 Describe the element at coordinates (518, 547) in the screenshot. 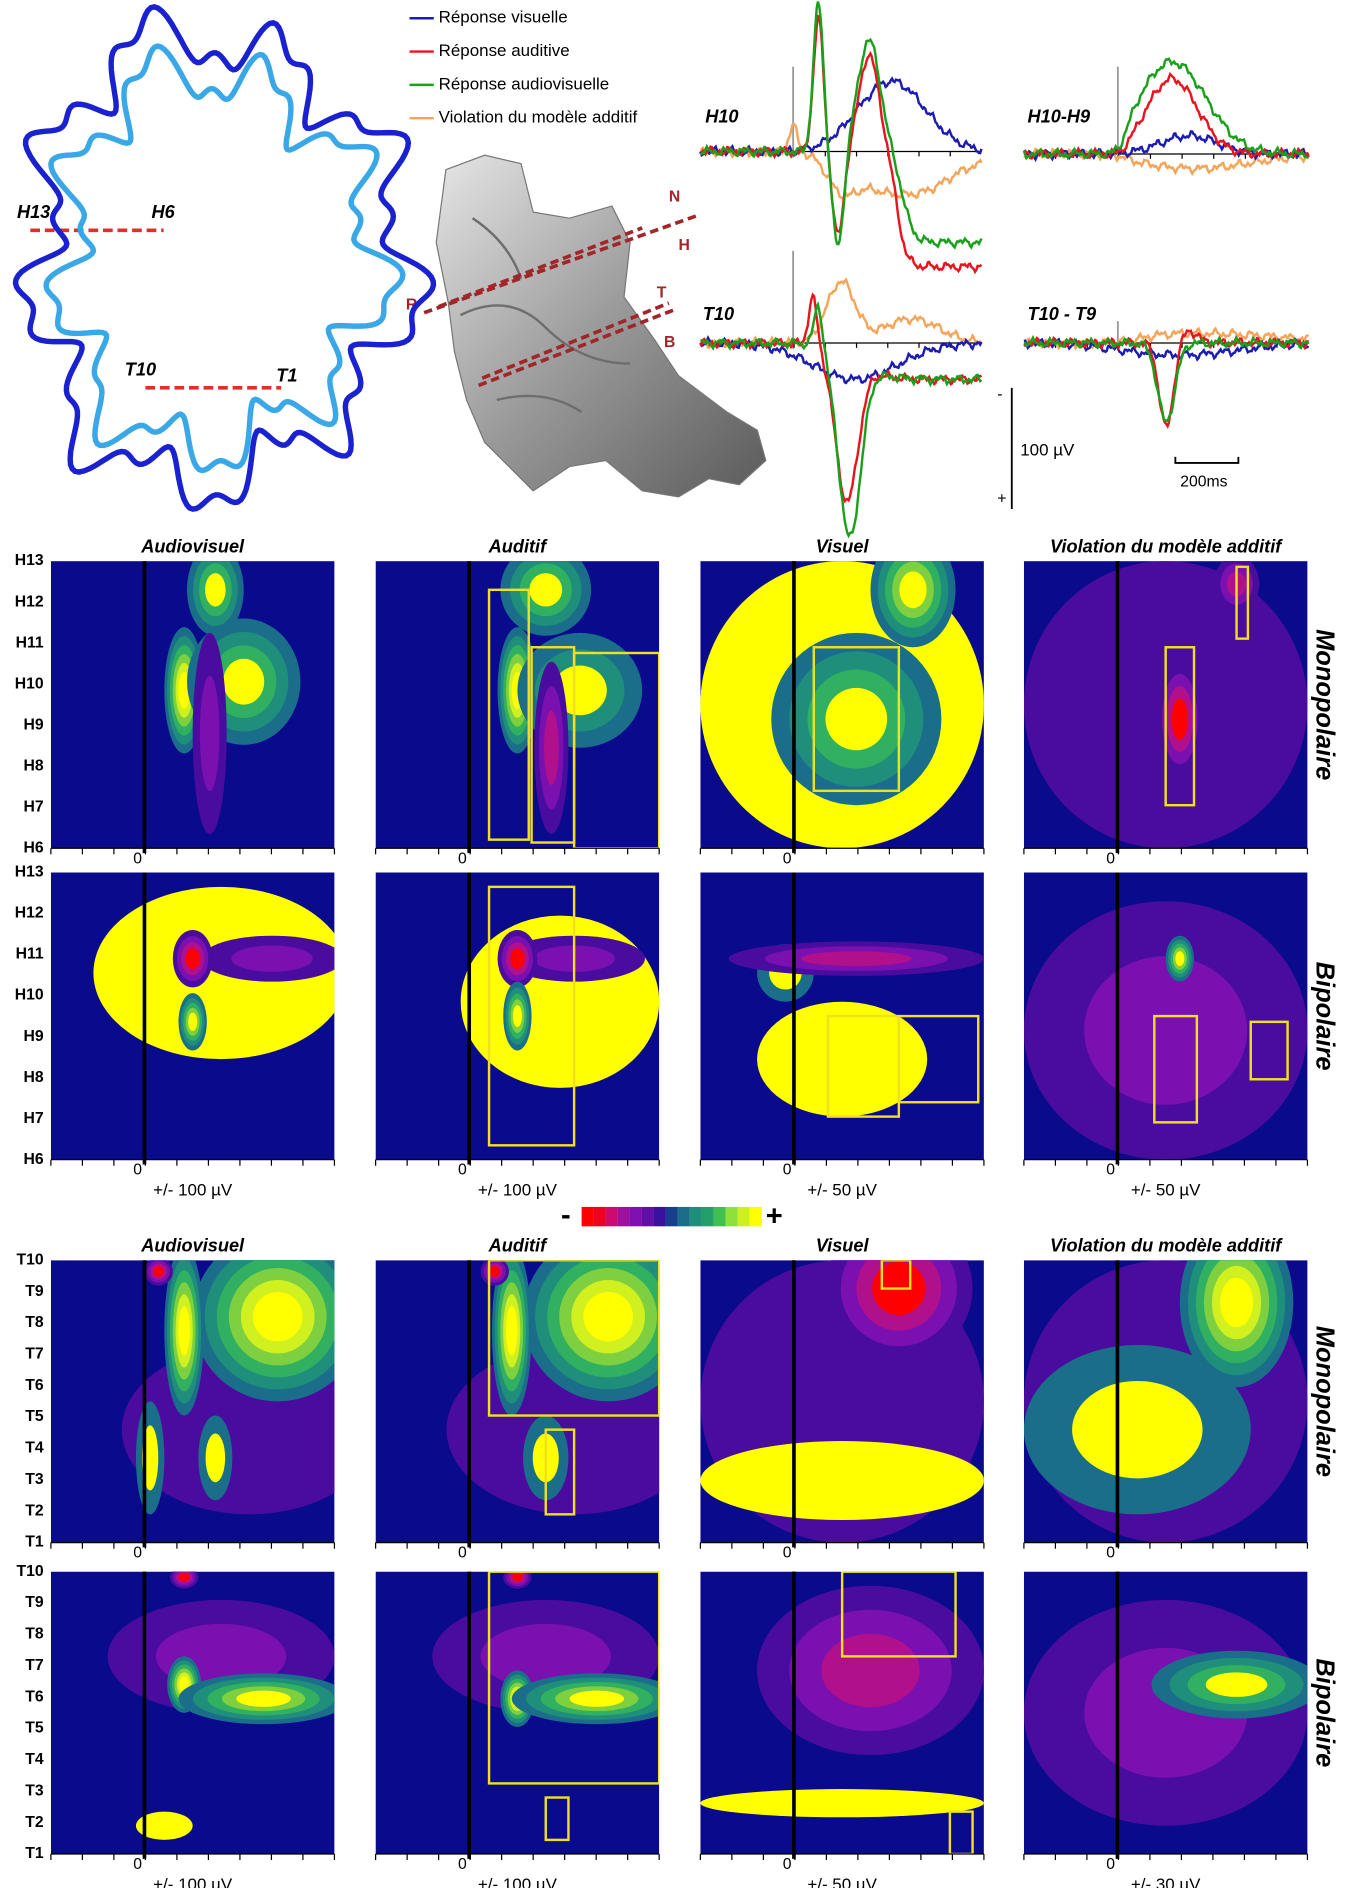

I see `column-title: Auditif` at that location.